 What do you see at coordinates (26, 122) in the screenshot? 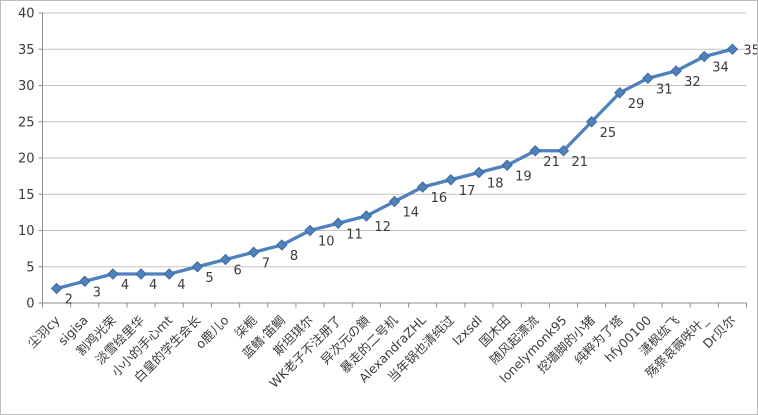
I see `y-tick-label: 25` at bounding box center [26, 122].